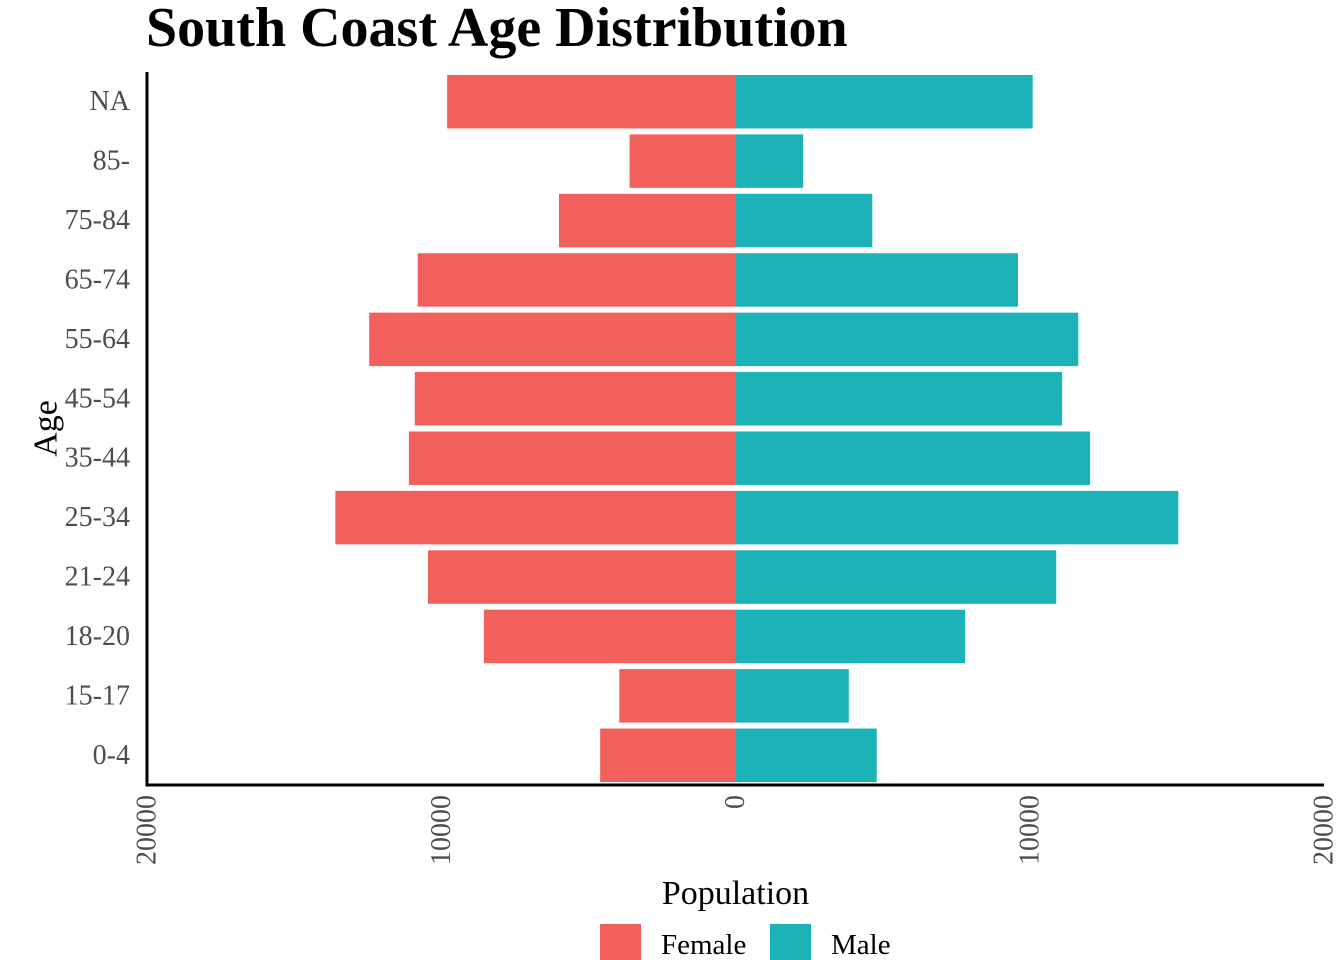 Image resolution: width=1344 pixels, height=960 pixels. Describe the element at coordinates (97, 695) in the screenshot. I see `y-tick-label: 15-17` at that location.